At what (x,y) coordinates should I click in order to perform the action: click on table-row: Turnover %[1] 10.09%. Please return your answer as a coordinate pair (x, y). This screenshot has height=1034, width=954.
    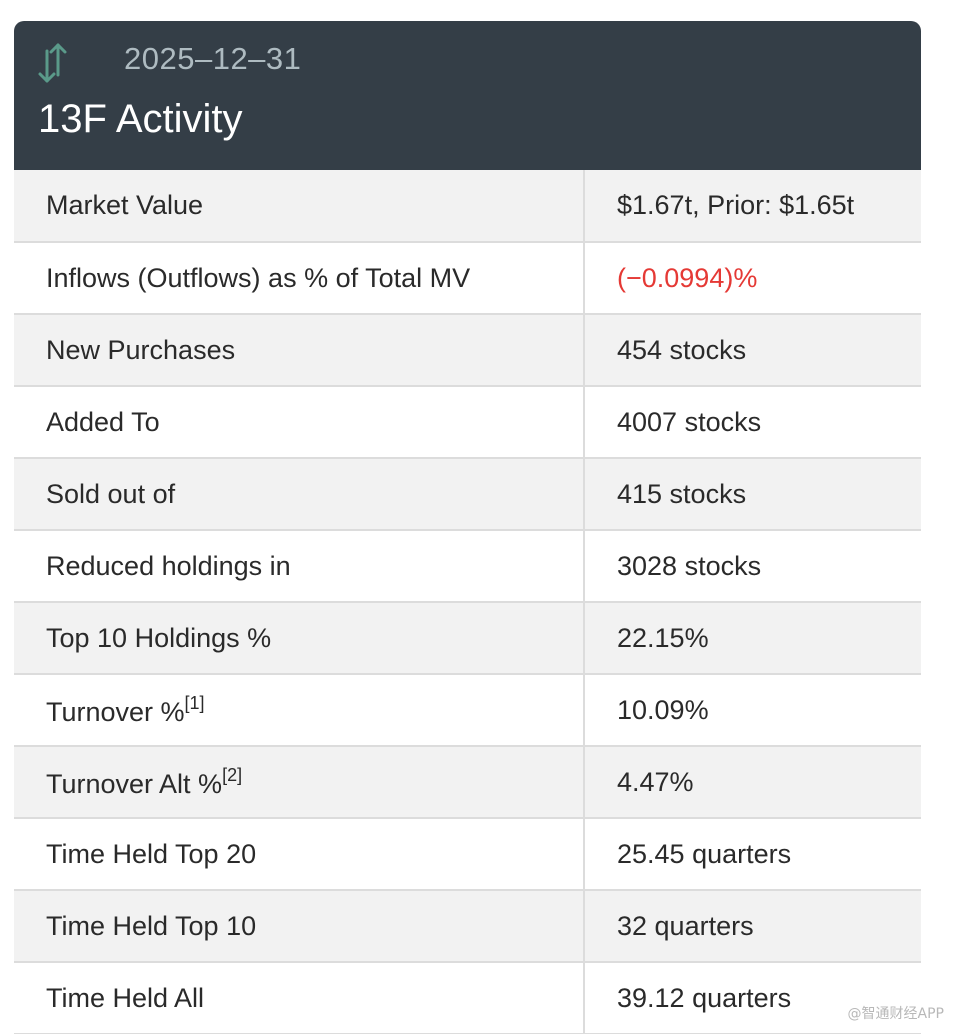
    Looking at the image, I should click on (467, 710).